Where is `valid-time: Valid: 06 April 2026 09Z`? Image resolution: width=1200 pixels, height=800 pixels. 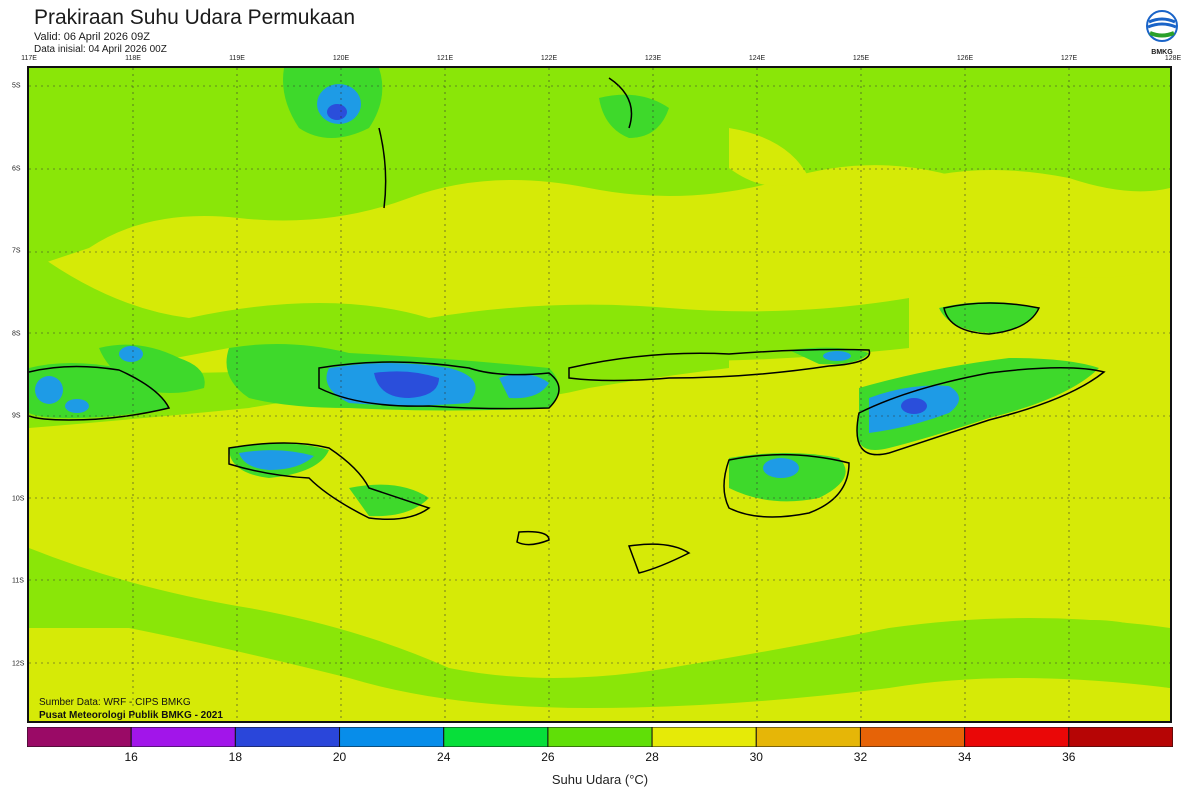
valid-time: Valid: 06 April 2026 09Z is located at coordinates (92, 37).